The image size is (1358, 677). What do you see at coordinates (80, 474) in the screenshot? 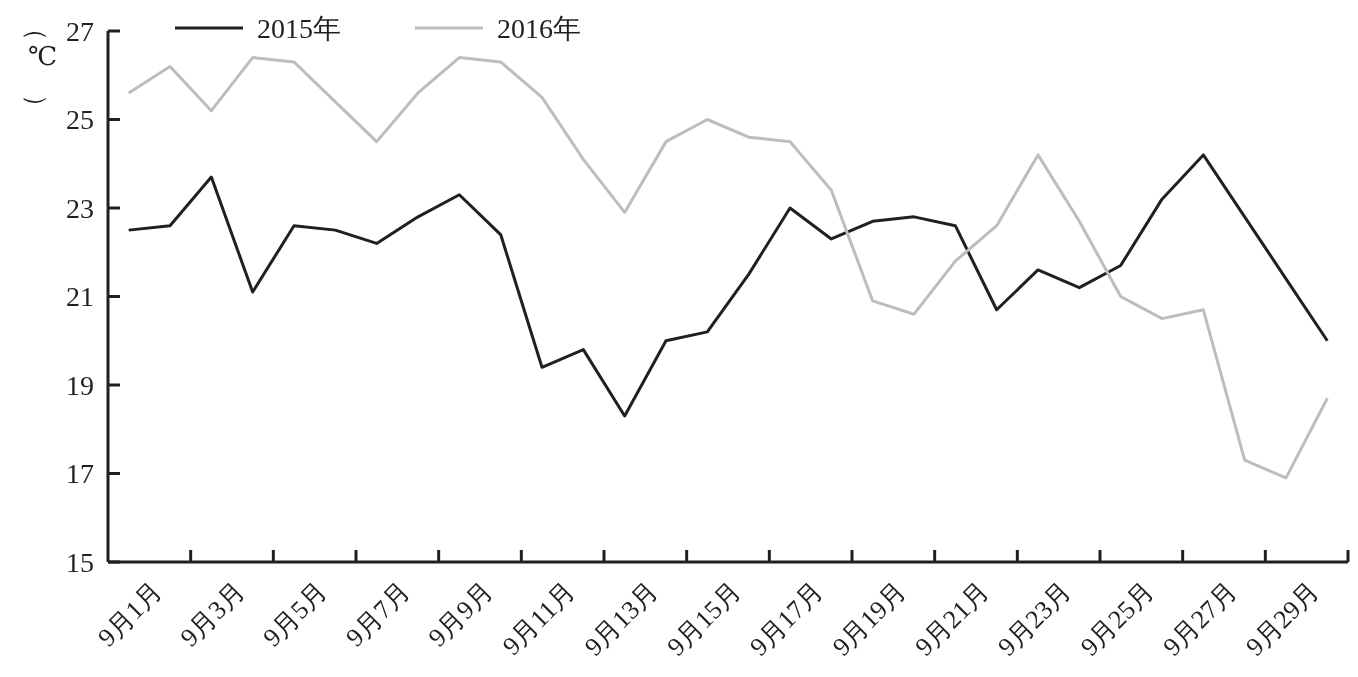
I see `y-tick-label: 17` at bounding box center [80, 474].